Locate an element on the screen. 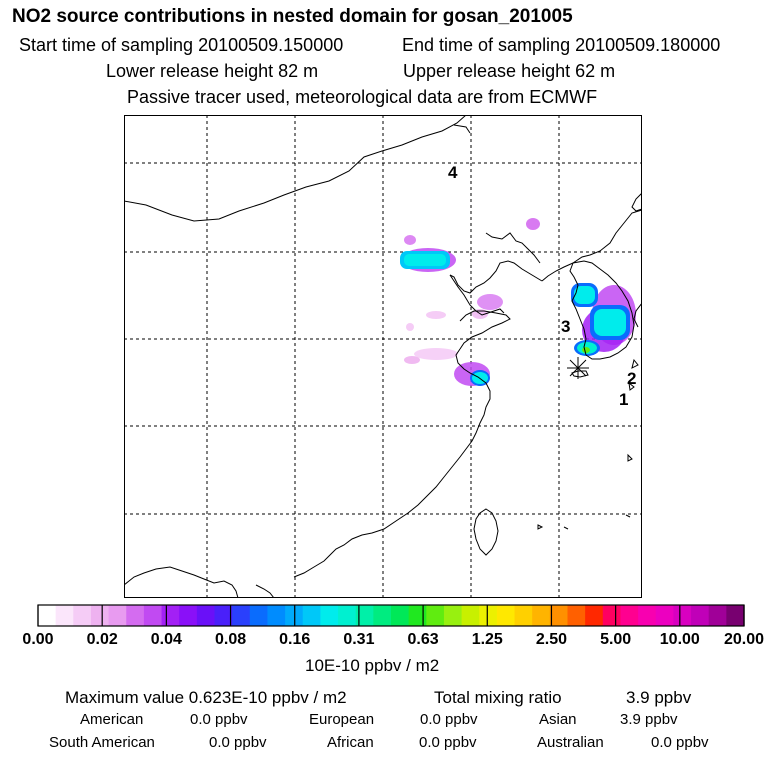 This screenshot has width=768, height=768. colorbar-tick-label: 0.02 is located at coordinates (102, 639).